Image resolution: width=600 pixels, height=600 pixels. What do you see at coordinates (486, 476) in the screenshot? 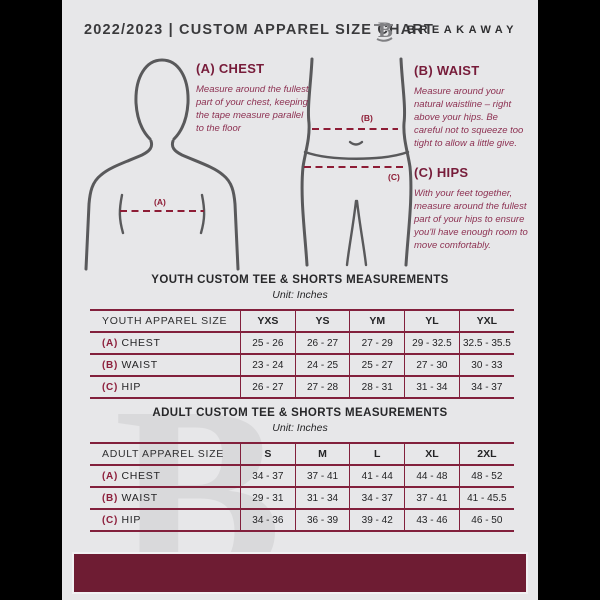
I see `cell: 48 - 52` at bounding box center [486, 476].